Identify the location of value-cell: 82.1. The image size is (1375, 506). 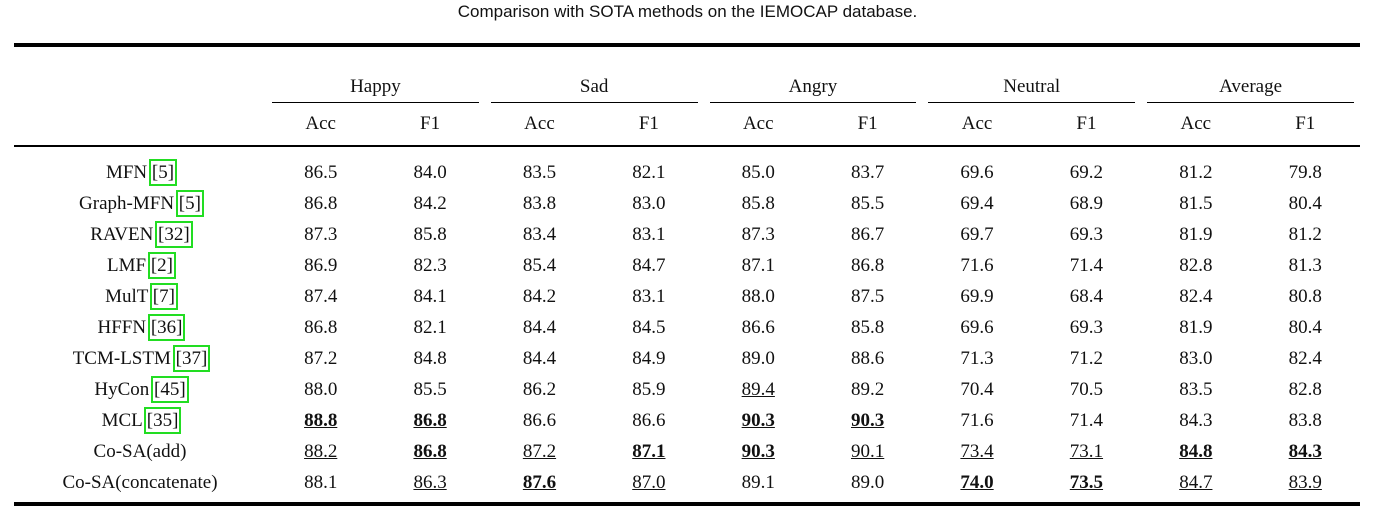
(429, 327).